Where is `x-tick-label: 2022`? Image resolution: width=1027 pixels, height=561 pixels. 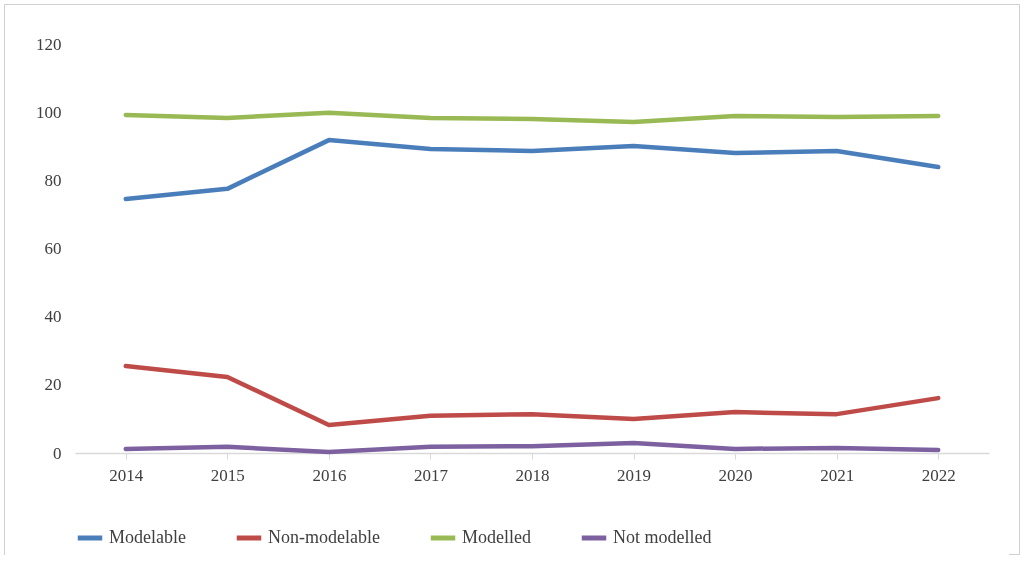 x-tick-label: 2022 is located at coordinates (938, 475).